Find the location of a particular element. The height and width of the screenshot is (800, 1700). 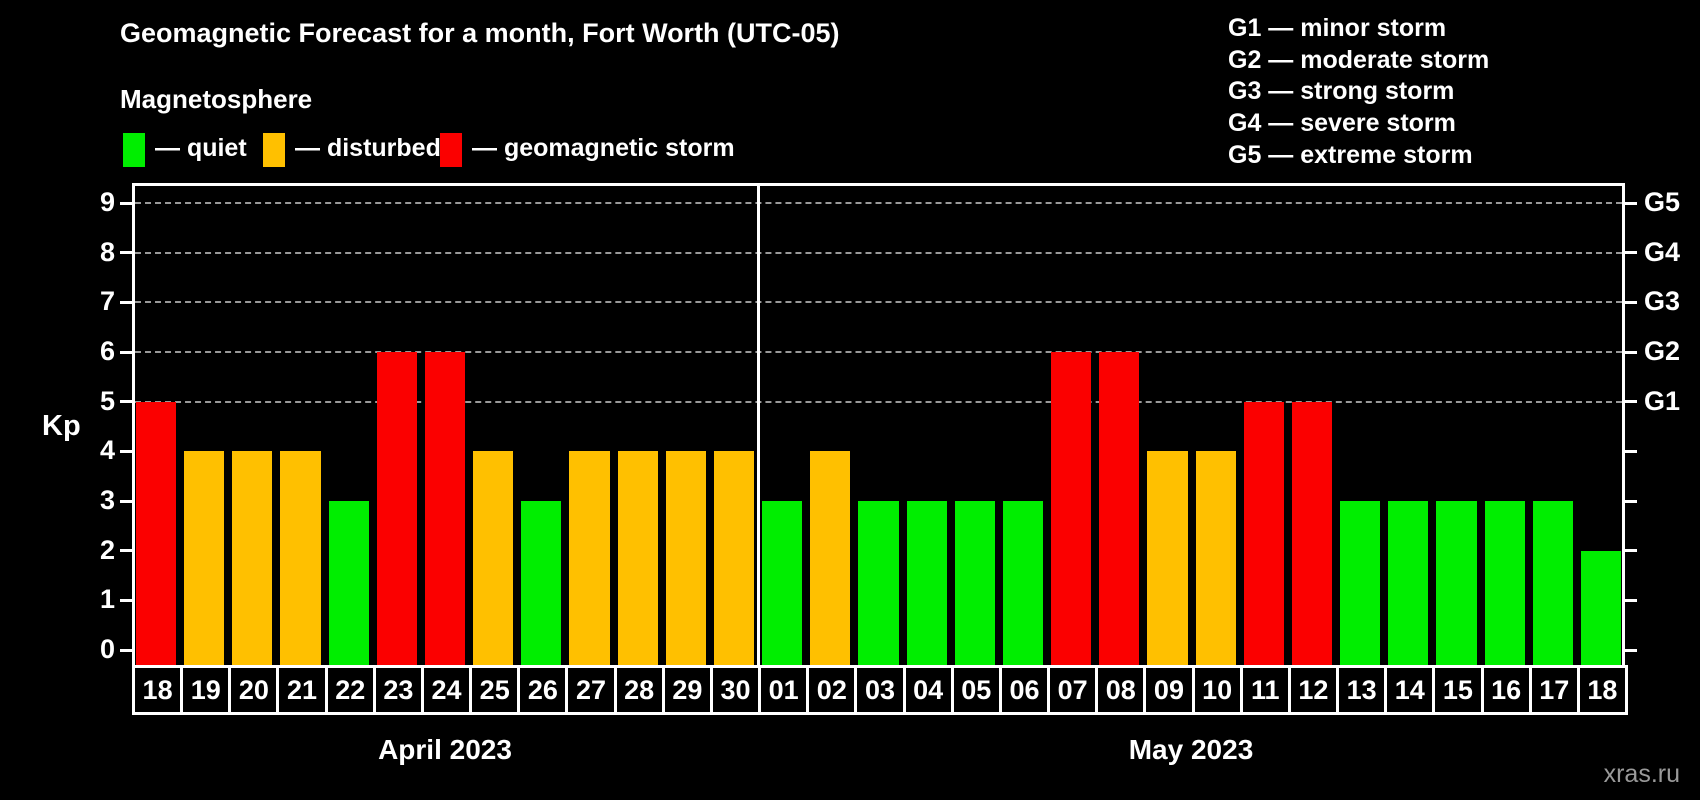

gridline-kp8 is located at coordinates (878, 252).